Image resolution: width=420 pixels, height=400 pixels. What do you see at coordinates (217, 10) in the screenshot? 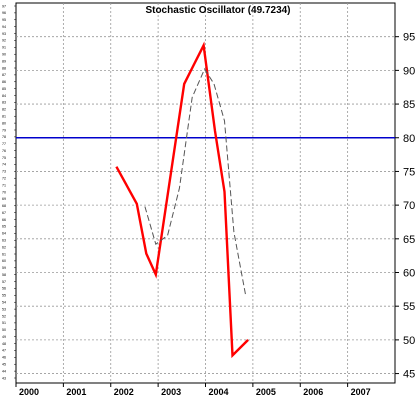
I see `chart-title: Stochastic Oscillator (49.7234)` at bounding box center [217, 10].